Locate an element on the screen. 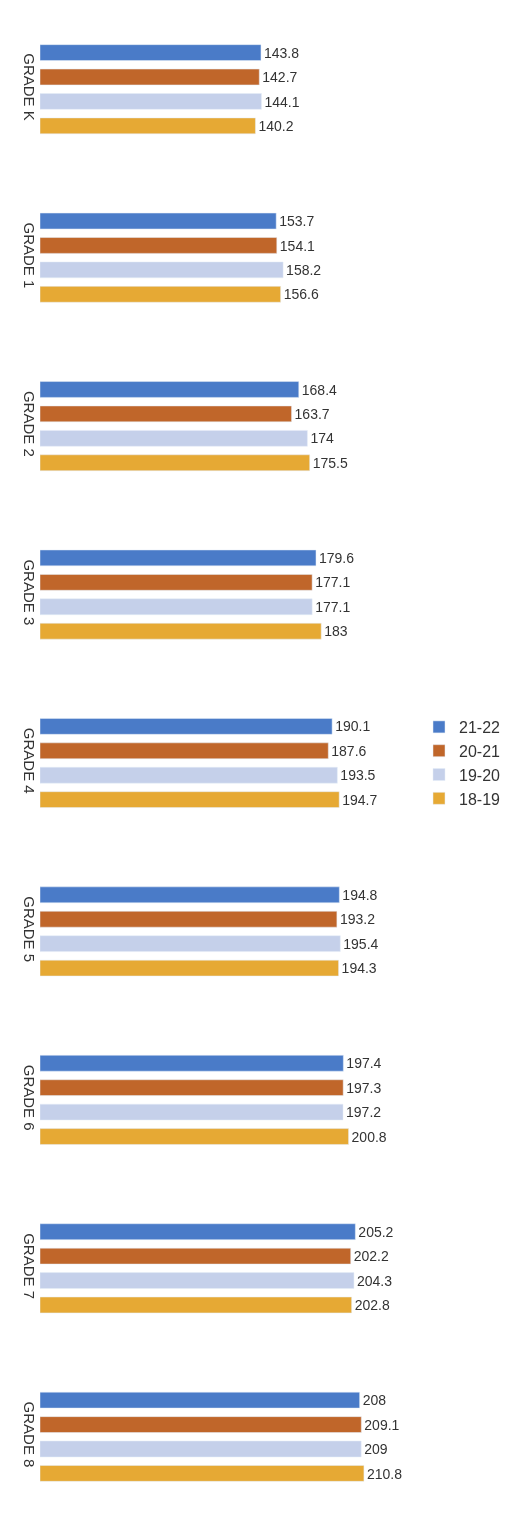 The height and width of the screenshot is (1526, 511). y-tick-label: GRADE 8 is located at coordinates (29, 1434).